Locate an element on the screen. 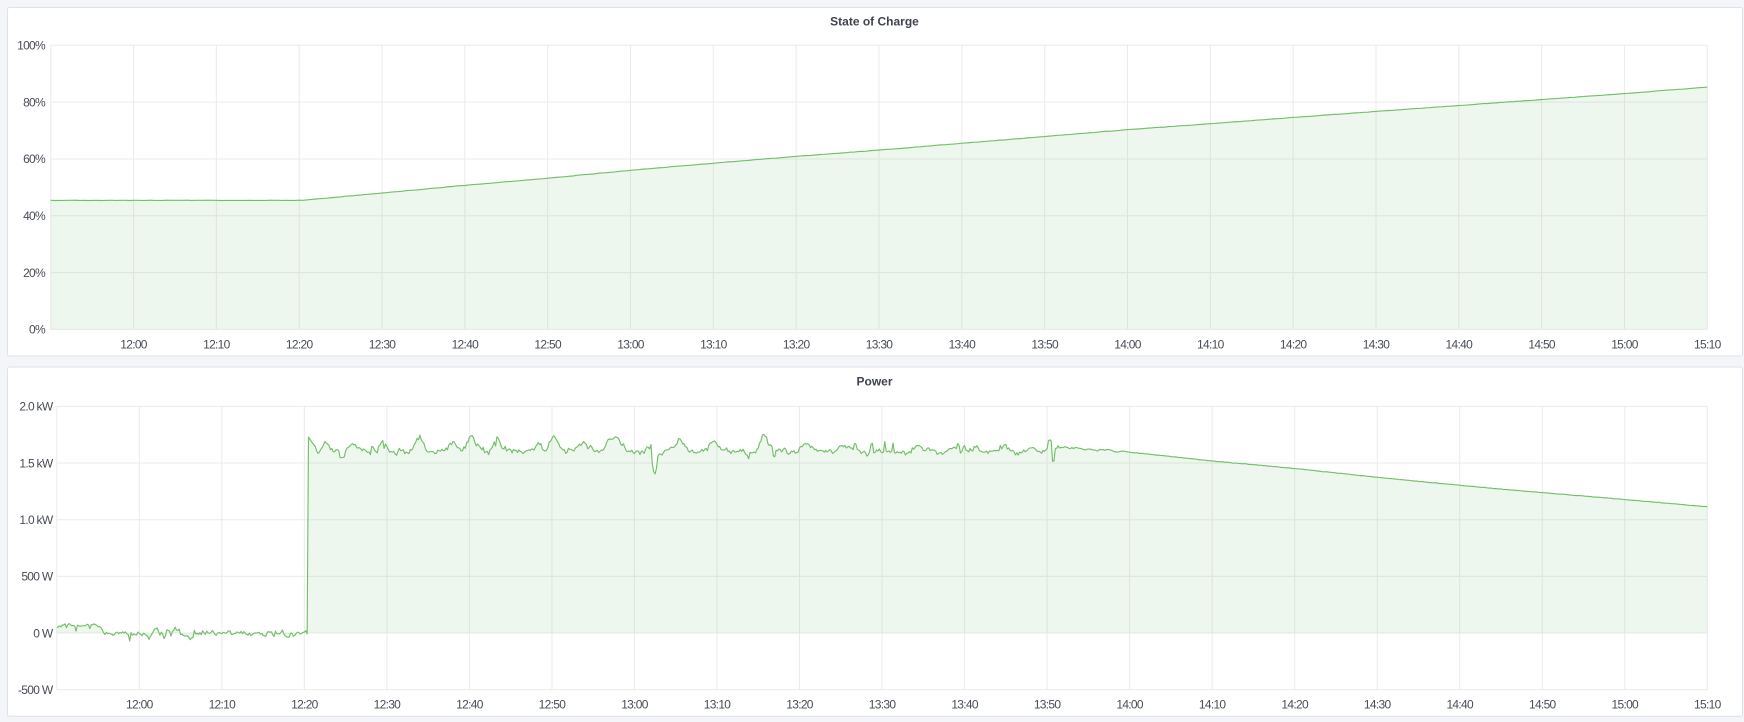  svg-text: 80% is located at coordinates (34, 102).